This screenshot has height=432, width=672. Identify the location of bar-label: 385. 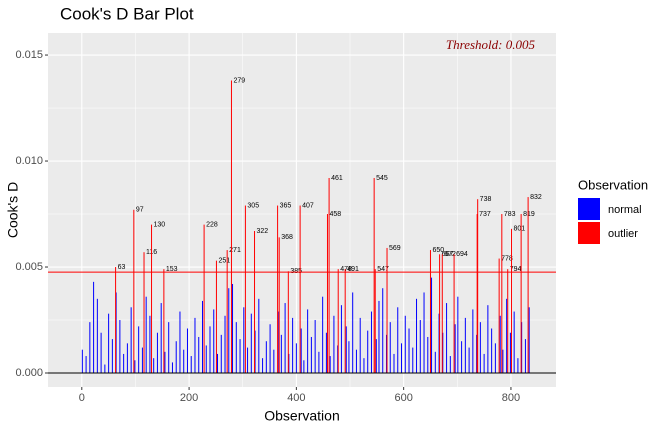
(296, 271).